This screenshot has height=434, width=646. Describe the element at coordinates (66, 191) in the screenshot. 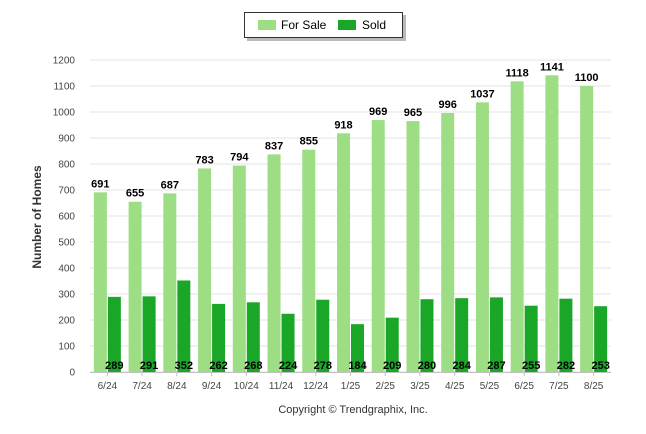

I see `y-tick-label: 700` at that location.